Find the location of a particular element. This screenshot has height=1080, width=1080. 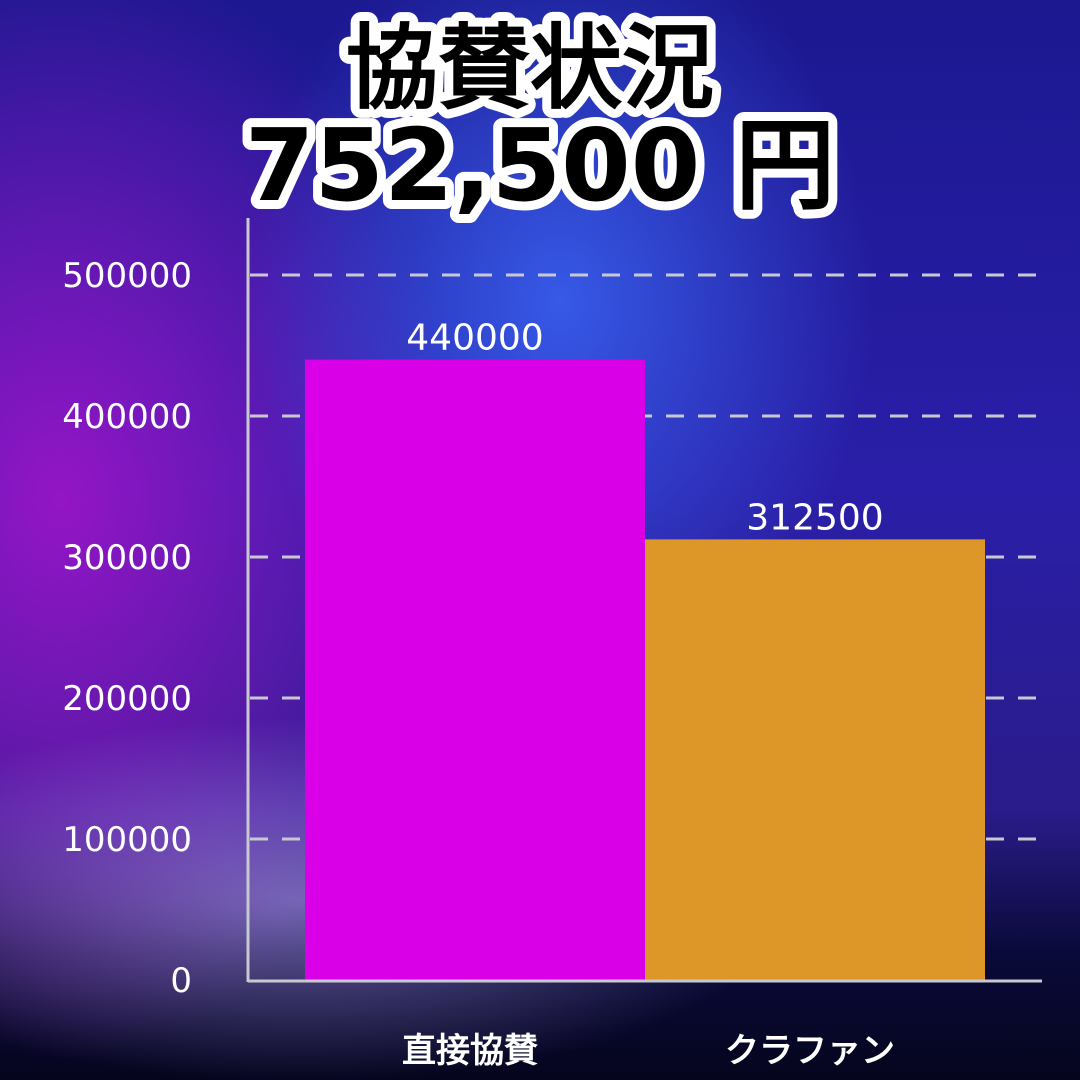

y-axis-ticks: 0 100000 200000 300000 400000 500000 is located at coordinates (127, 628).